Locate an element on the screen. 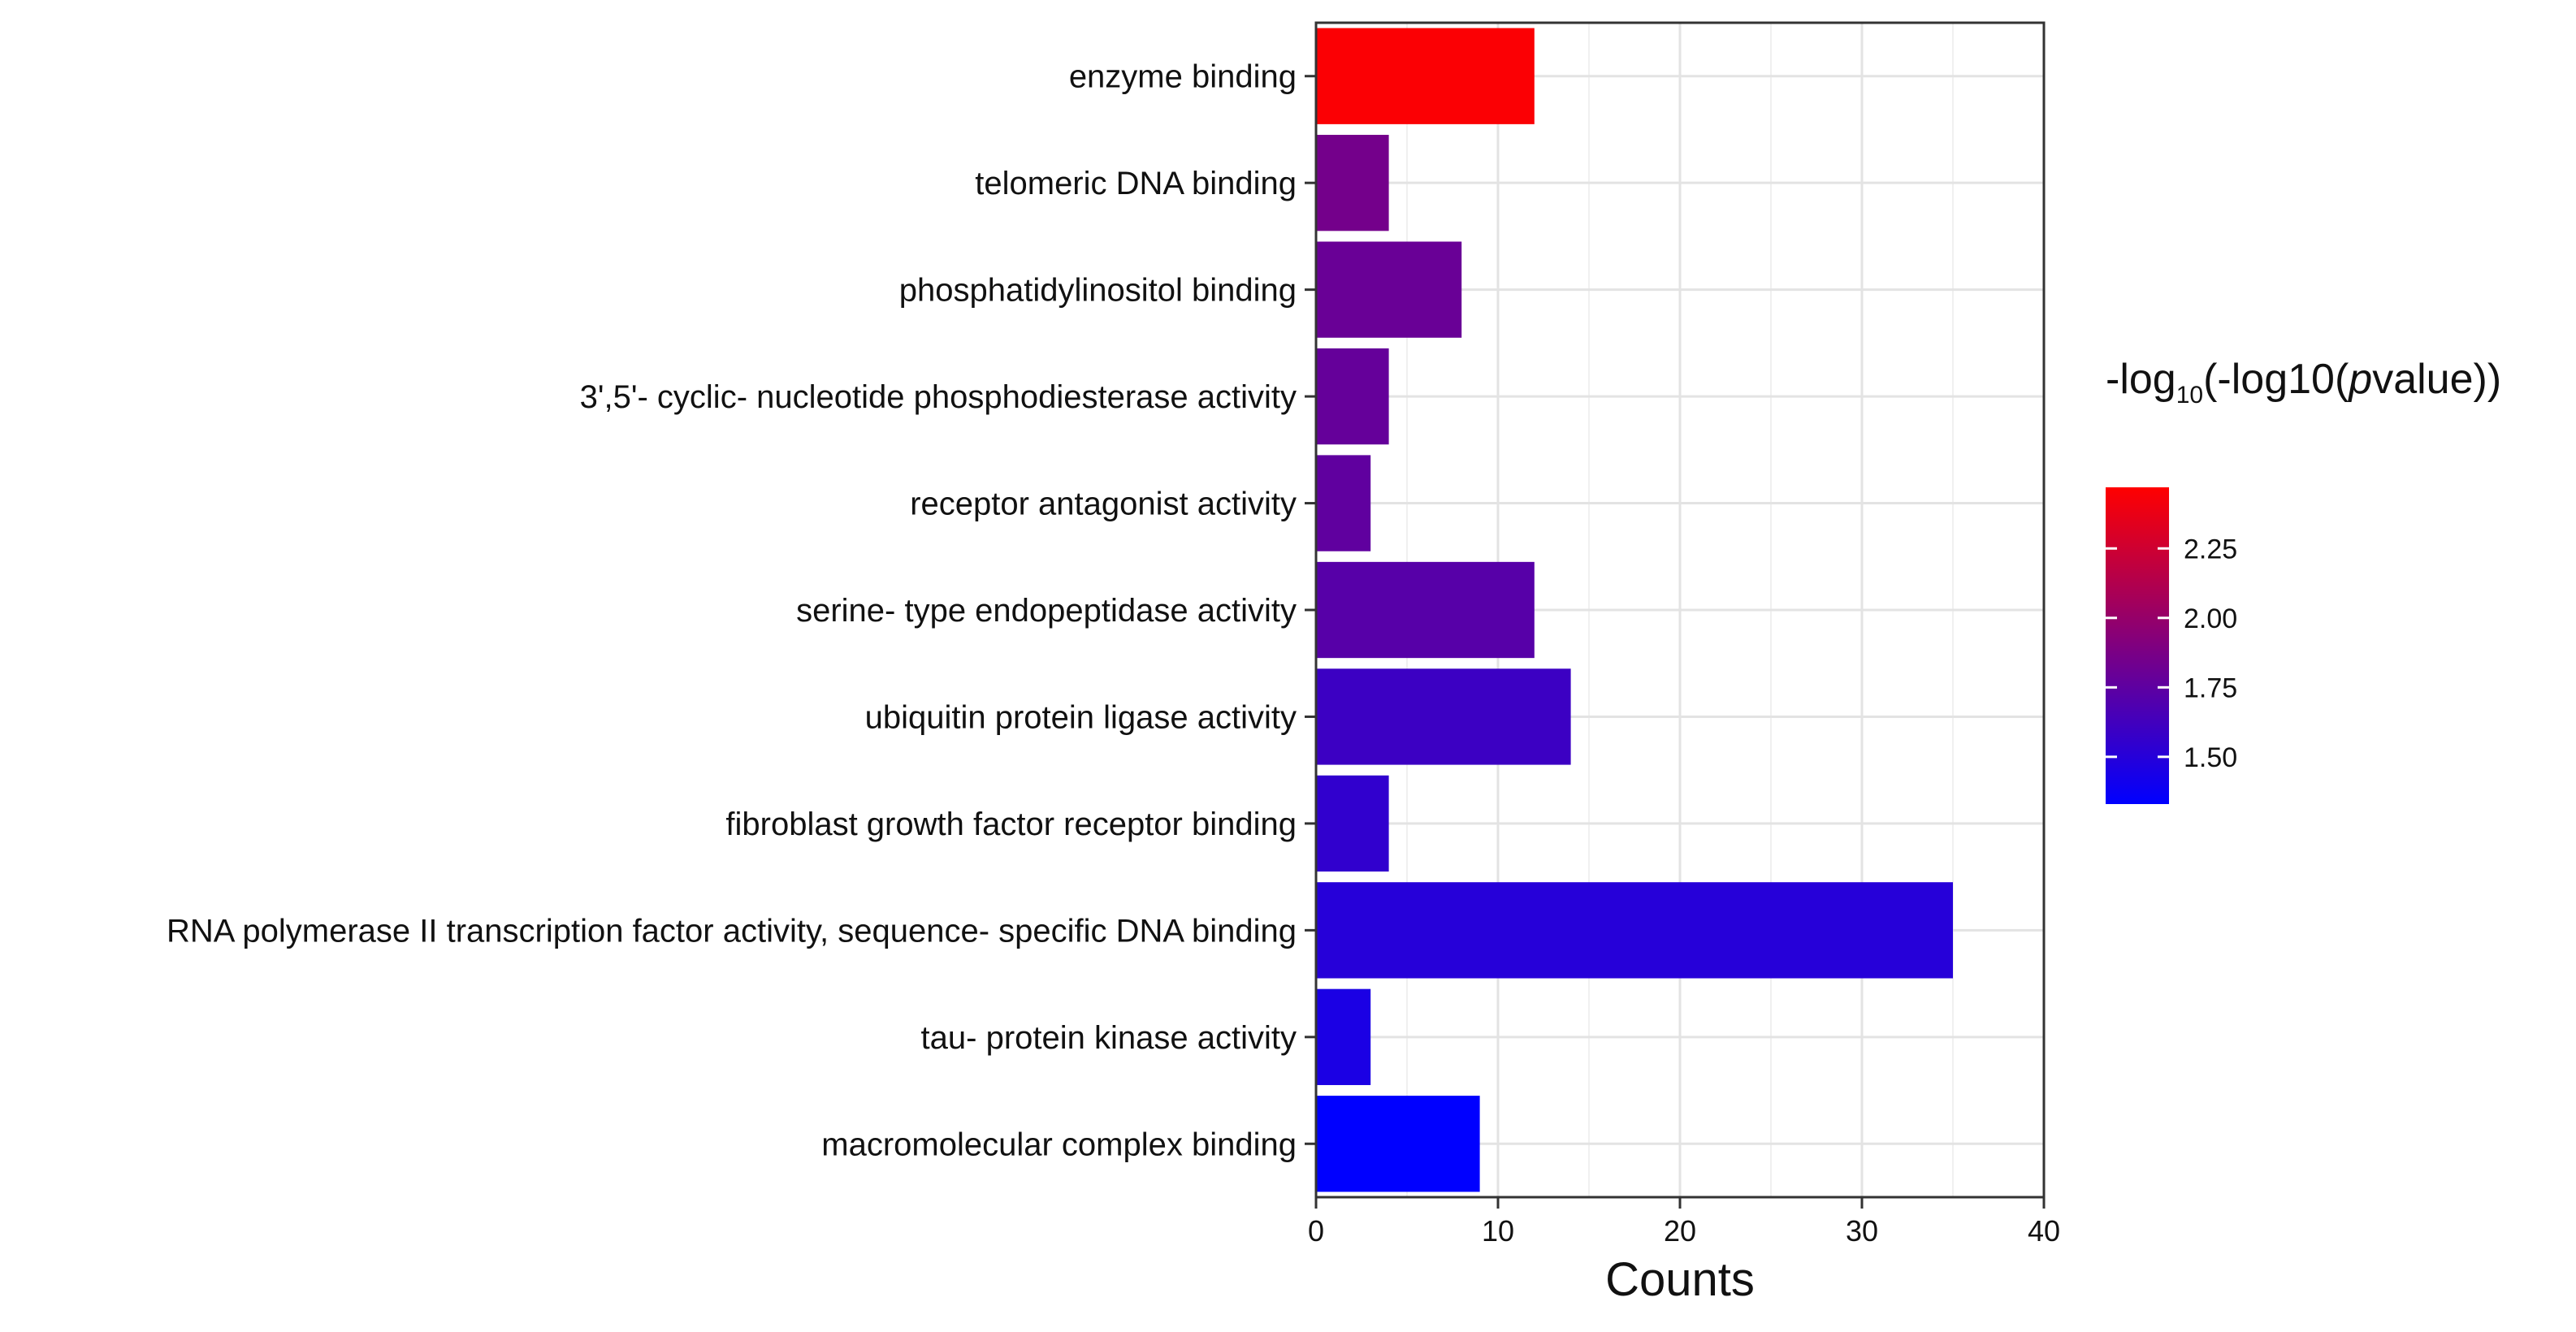  x-tick-label: 10 is located at coordinates (1498, 1231).